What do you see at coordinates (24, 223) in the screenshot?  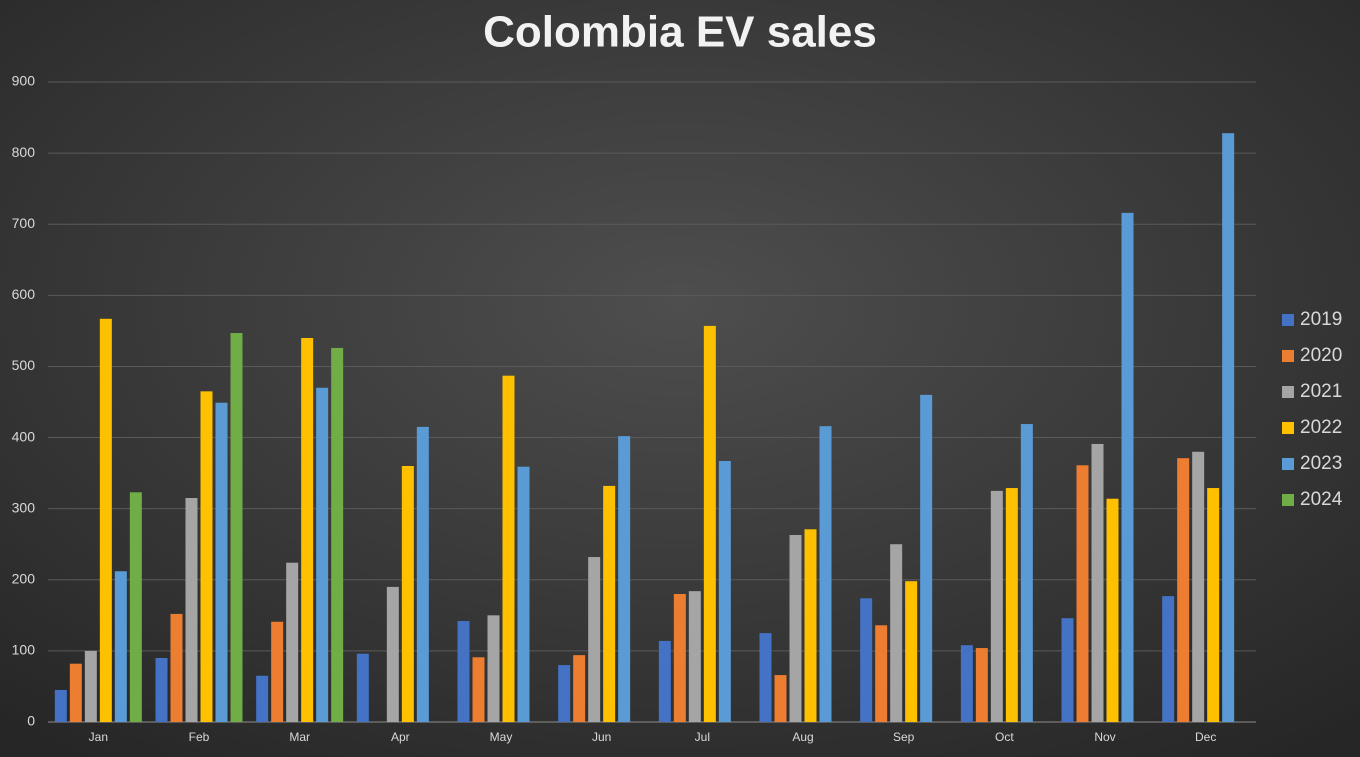 I see `y-tick-label: 700` at bounding box center [24, 223].